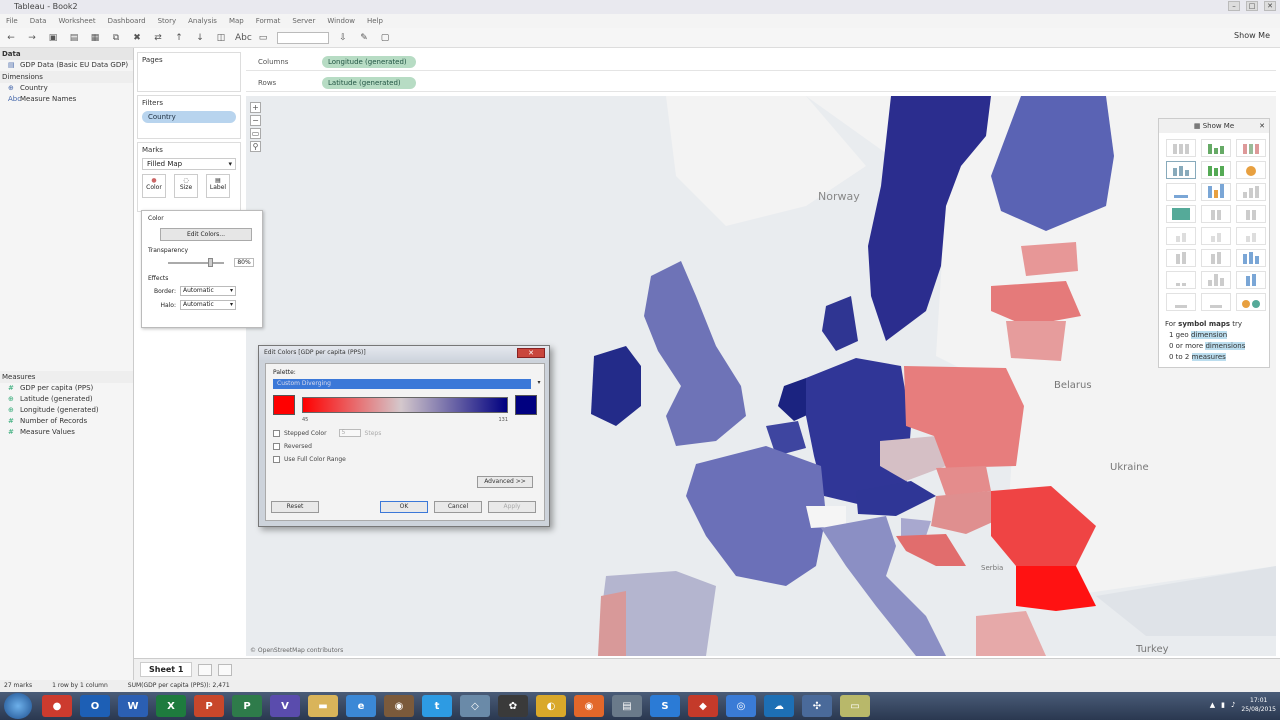 Image resolution: width=1280 pixels, height=720 pixels. I want to click on mark-type-select: Filled Map ▾, so click(189, 164).